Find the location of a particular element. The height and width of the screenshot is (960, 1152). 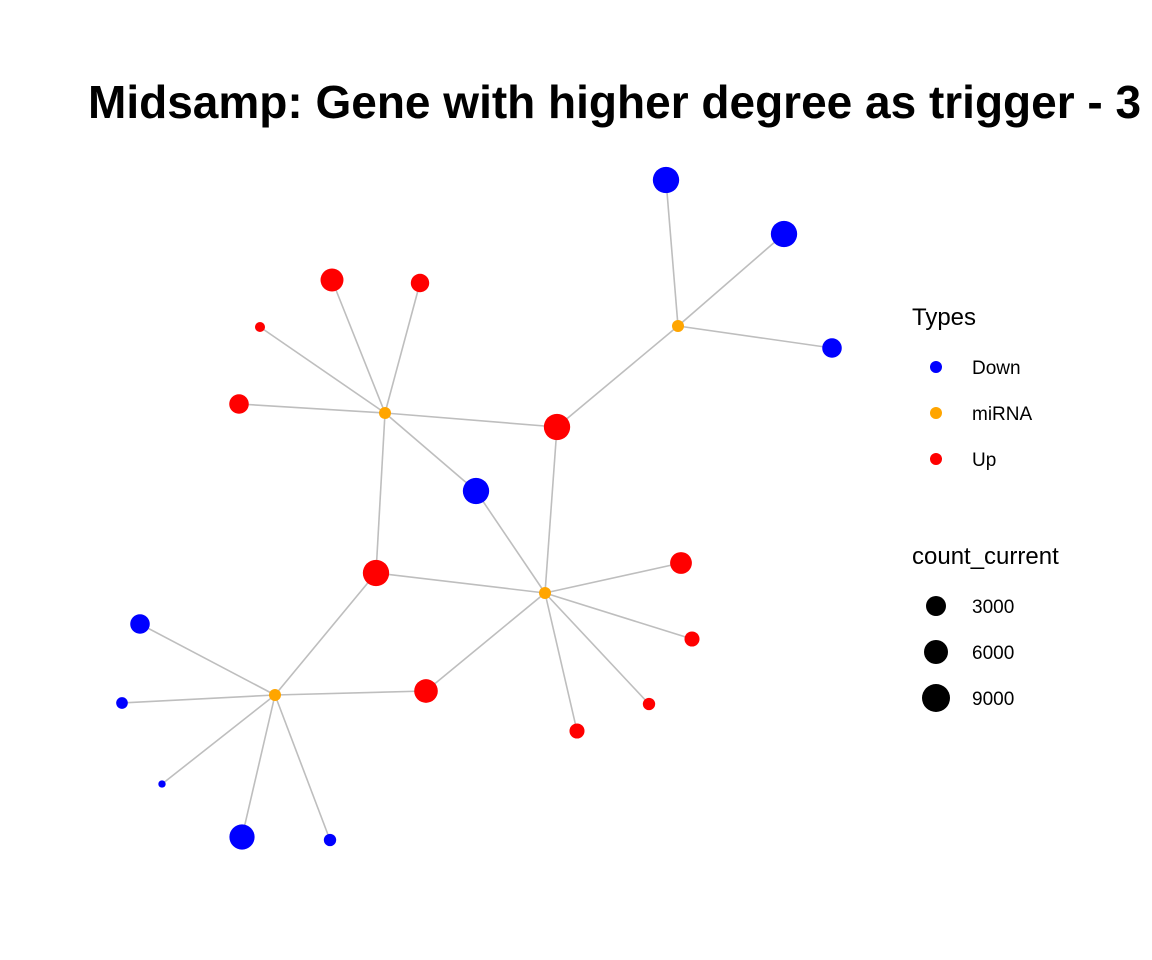

edge-m1-d1 is located at coordinates (672, 253).